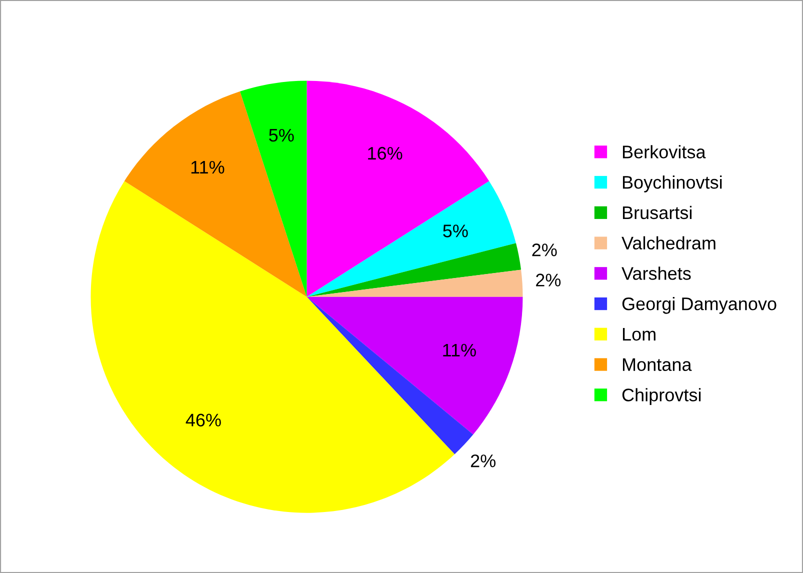 This screenshot has width=803, height=573. What do you see at coordinates (656, 273) in the screenshot?
I see `legend-label: Varshets` at bounding box center [656, 273].